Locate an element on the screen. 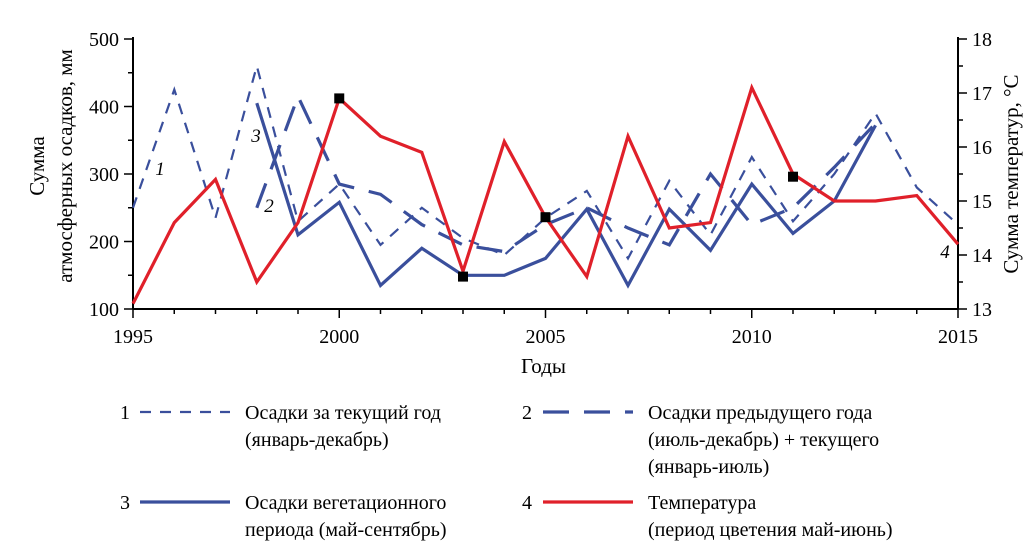 The image size is (1028, 542). y-left-tick-label: 500 is located at coordinates (104, 40).